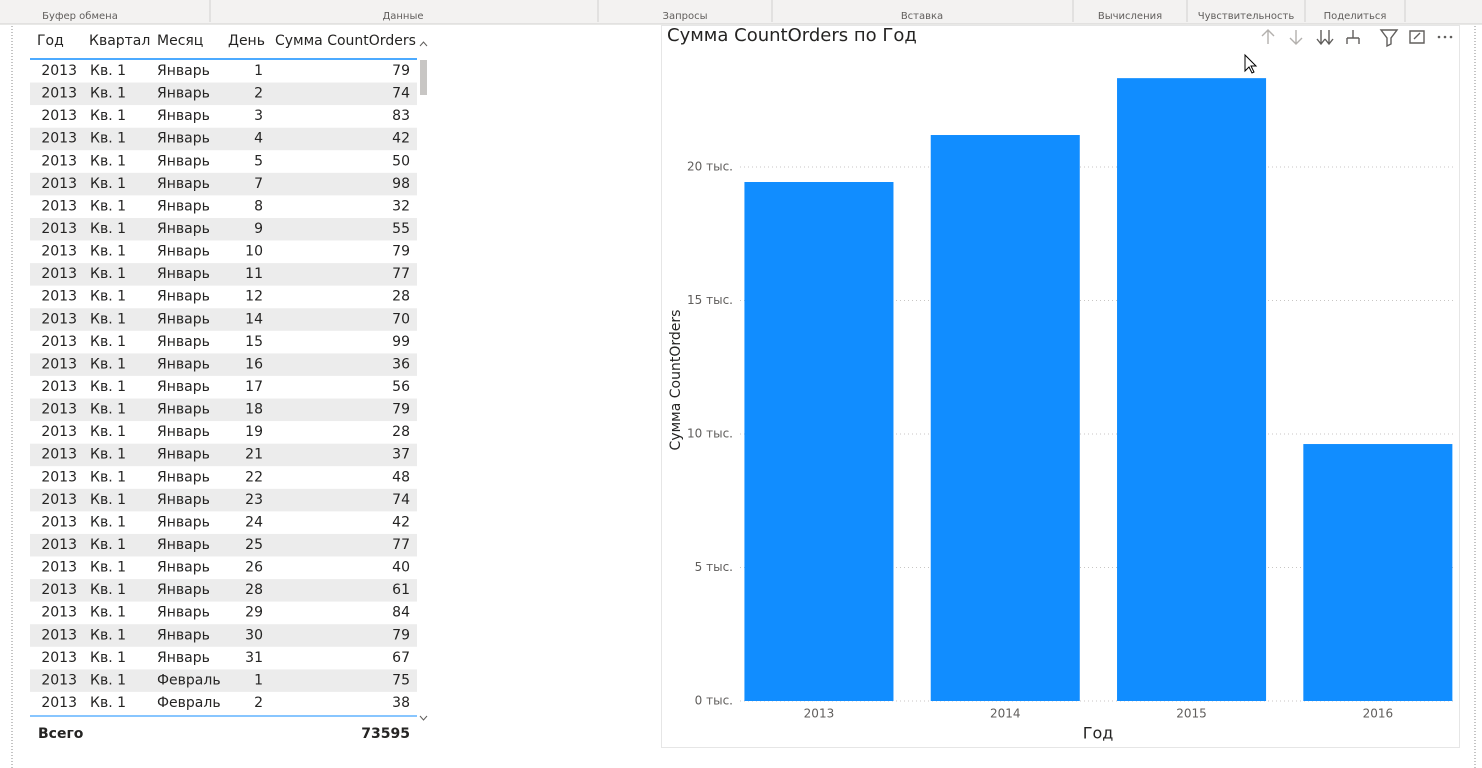 The height and width of the screenshot is (768, 1482). Describe the element at coordinates (119, 41) in the screenshot. I see `column-header: Квартал` at that location.